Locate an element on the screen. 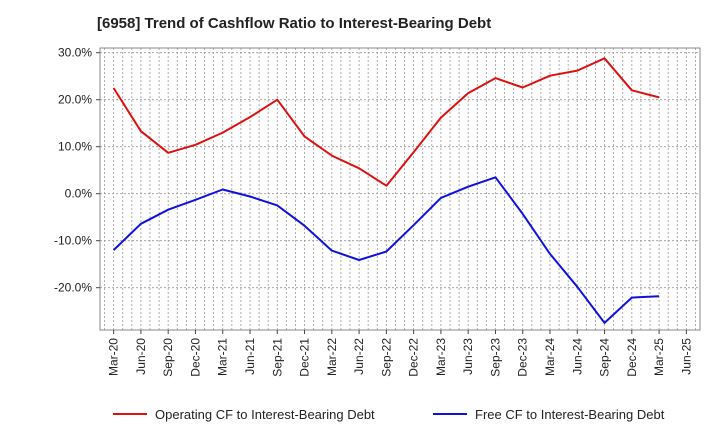  y-axis-ticks: 30.0% 20.0% 10.0% 0.0% -10.0% -20.0% is located at coordinates (77, 170).